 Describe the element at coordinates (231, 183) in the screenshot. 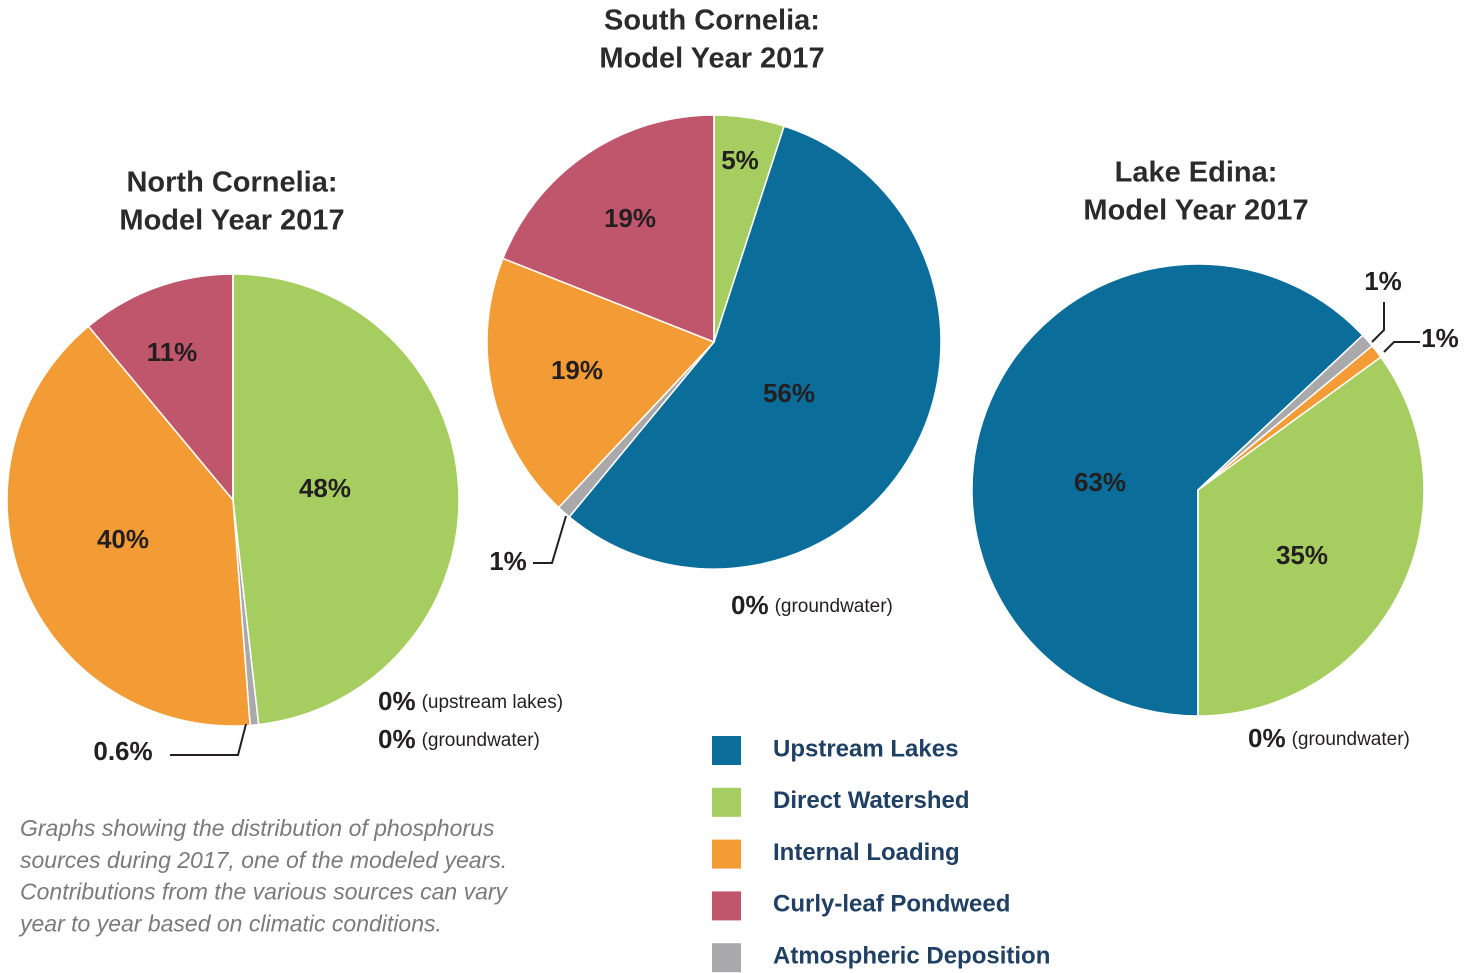

I see `chart-title: North Cornelia:` at that location.